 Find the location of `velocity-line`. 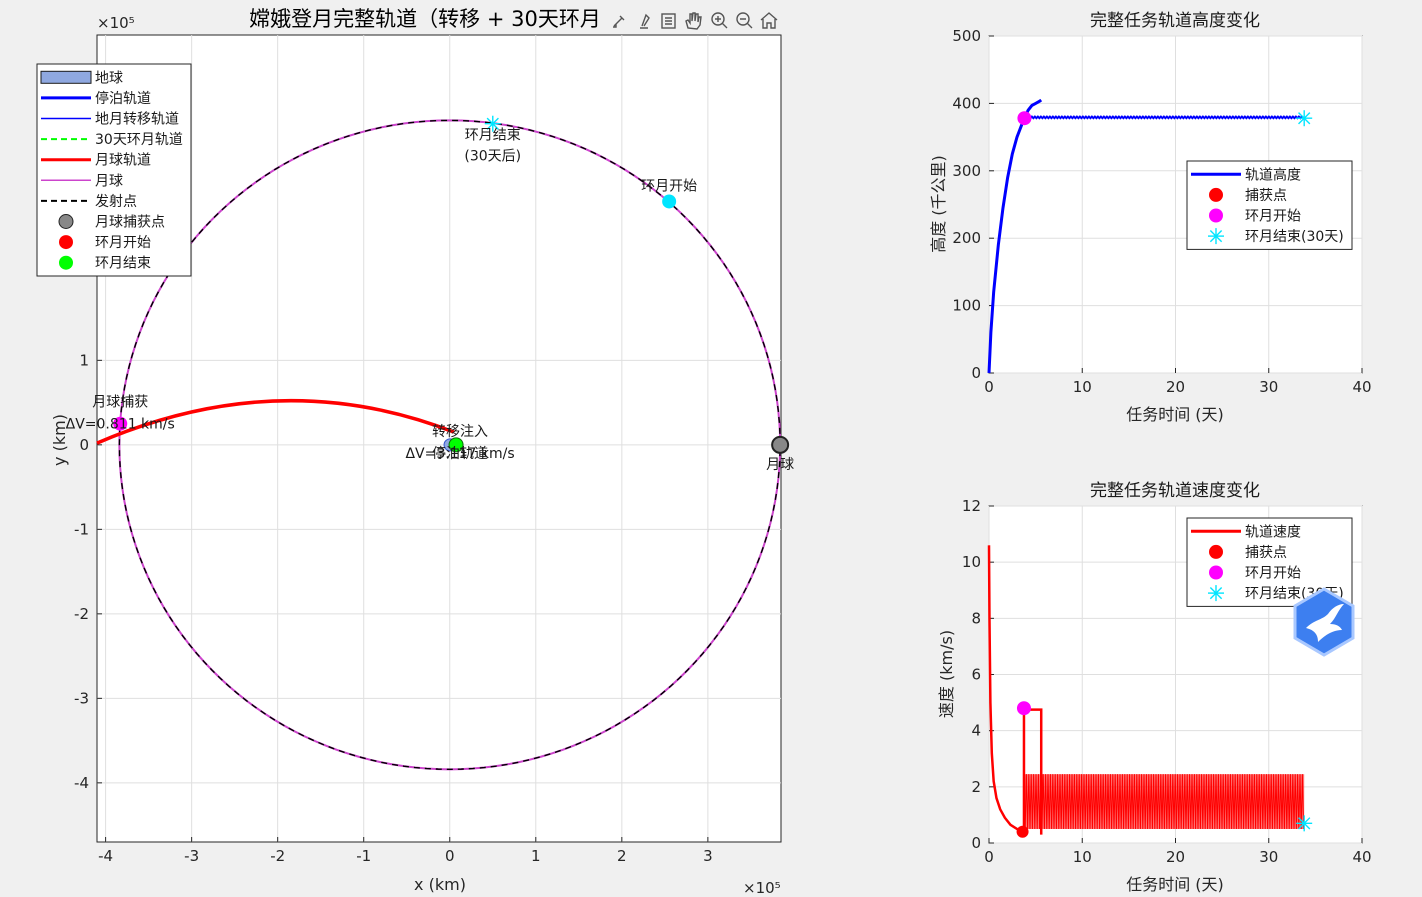

velocity-line is located at coordinates (1015, 690).